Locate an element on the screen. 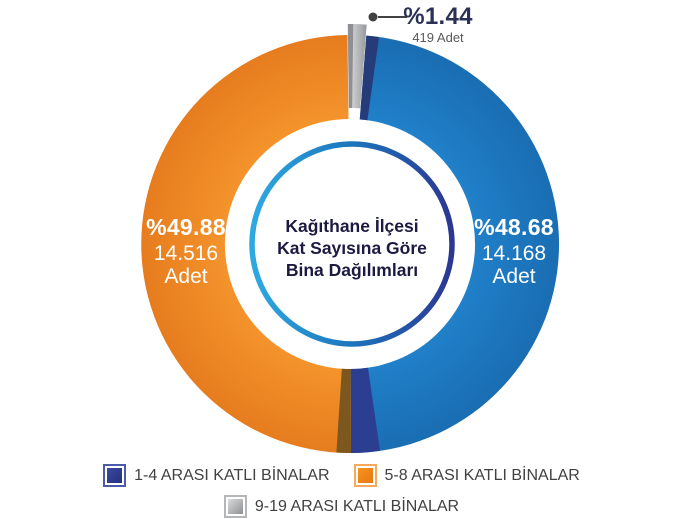 The image size is (685, 519). inner-ring is located at coordinates (352, 244).